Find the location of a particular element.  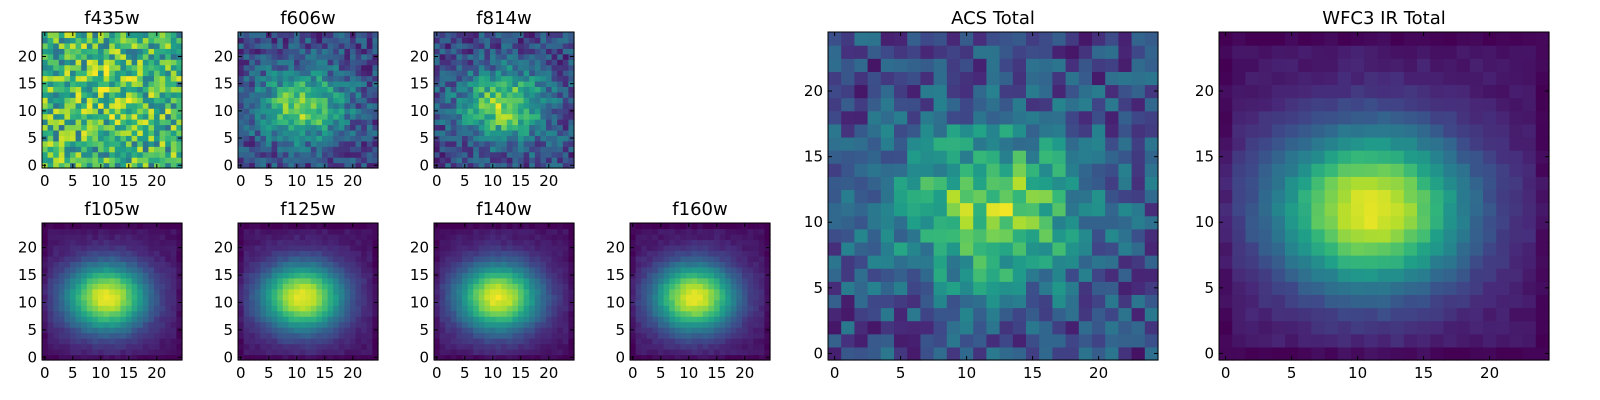

axes-frame is located at coordinates (112, 100).